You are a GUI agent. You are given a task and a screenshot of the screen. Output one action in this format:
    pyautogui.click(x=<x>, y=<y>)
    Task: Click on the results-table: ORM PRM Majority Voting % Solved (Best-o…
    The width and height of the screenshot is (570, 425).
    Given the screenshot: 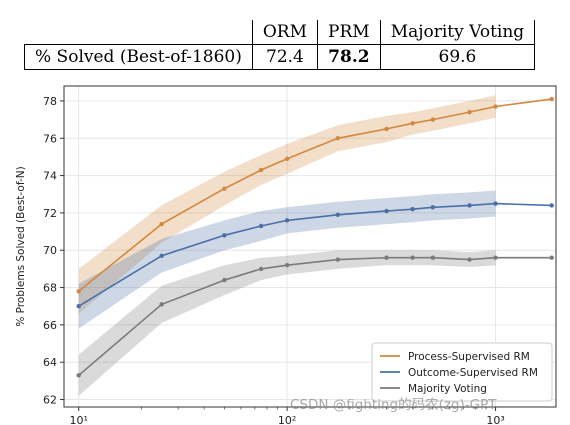 What is the action you would take?
    pyautogui.click(x=280, y=45)
    